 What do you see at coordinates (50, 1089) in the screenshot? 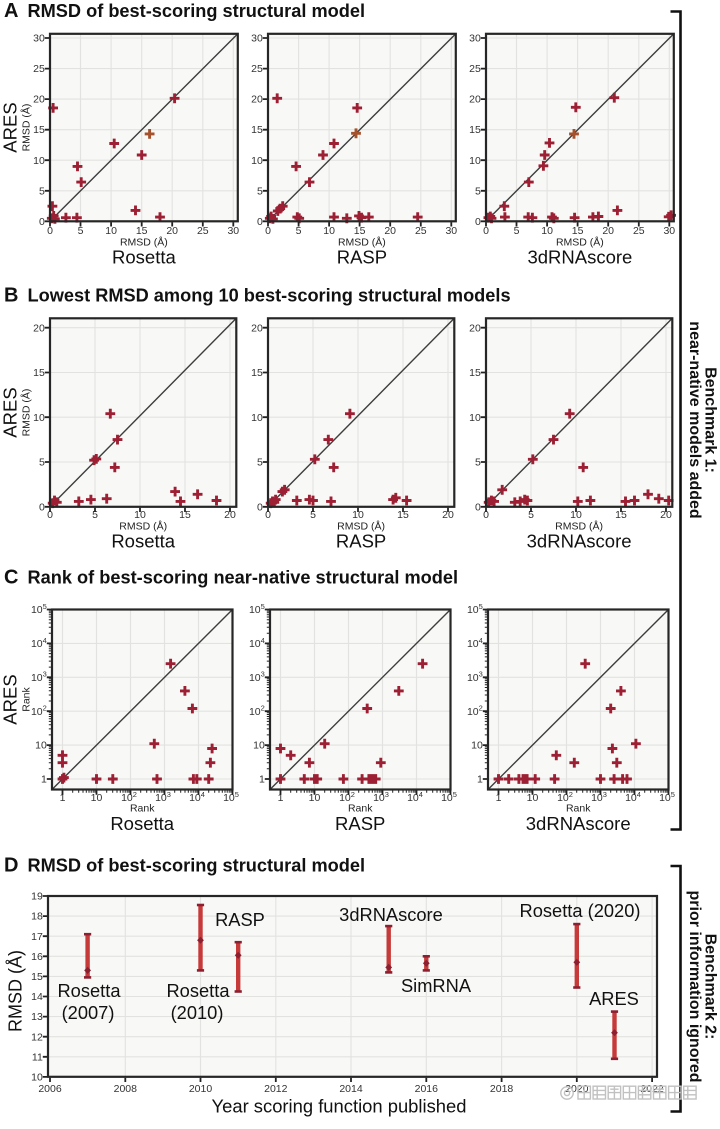
I see `svg-text: 2006` at bounding box center [50, 1089].